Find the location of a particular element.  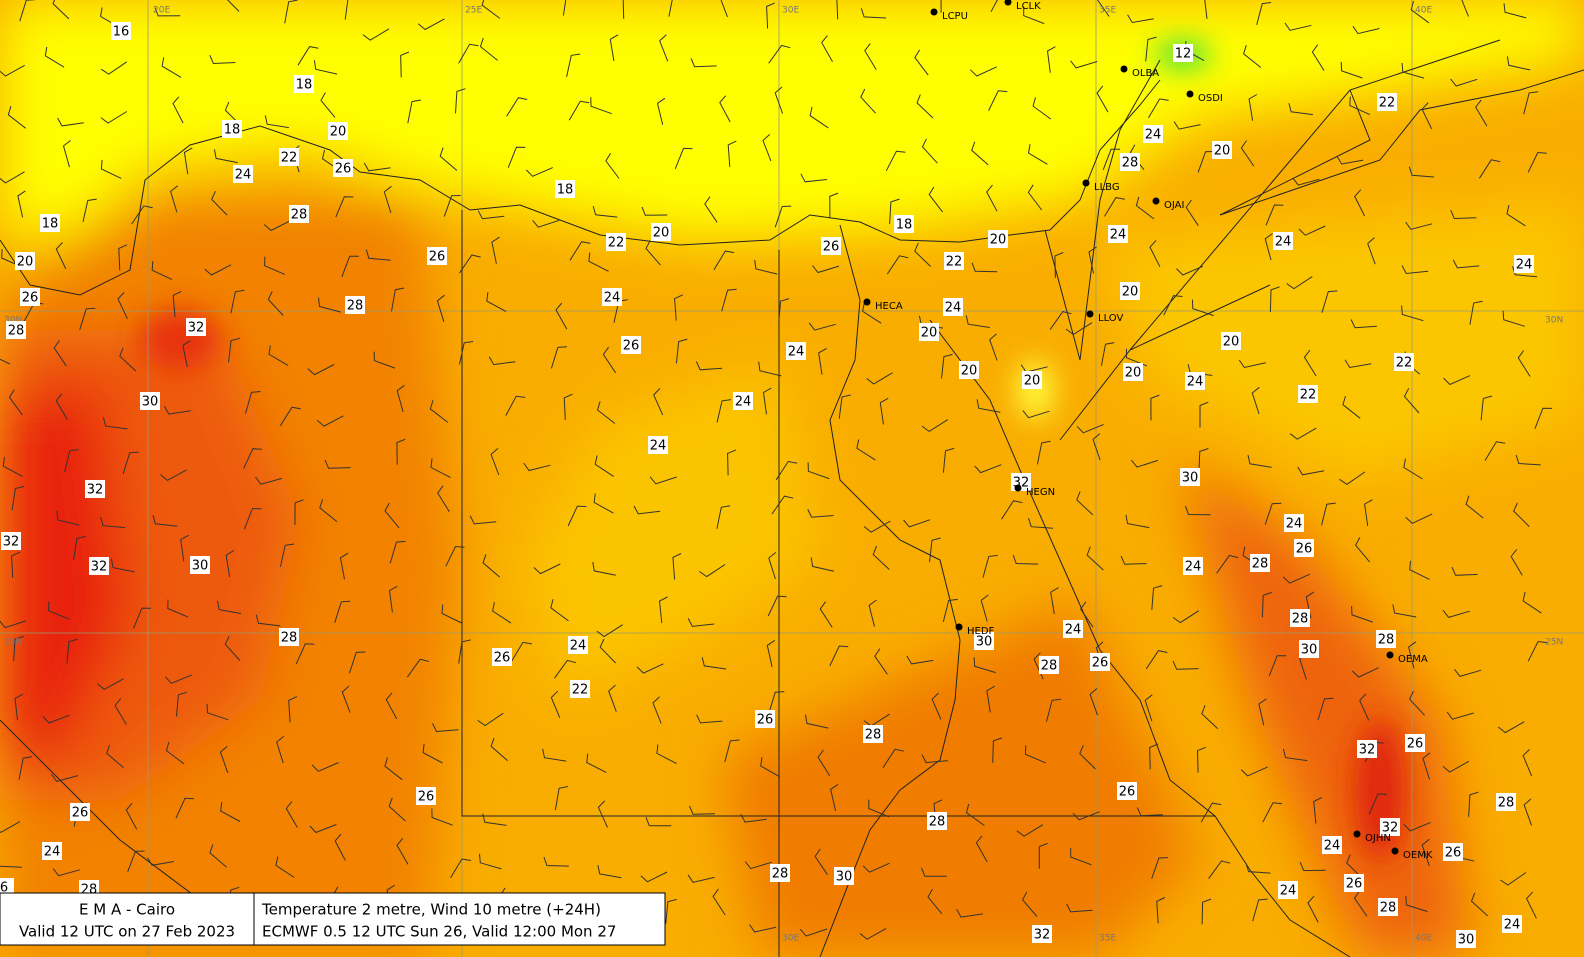

temperature-label: 20 is located at coordinates (25, 262).